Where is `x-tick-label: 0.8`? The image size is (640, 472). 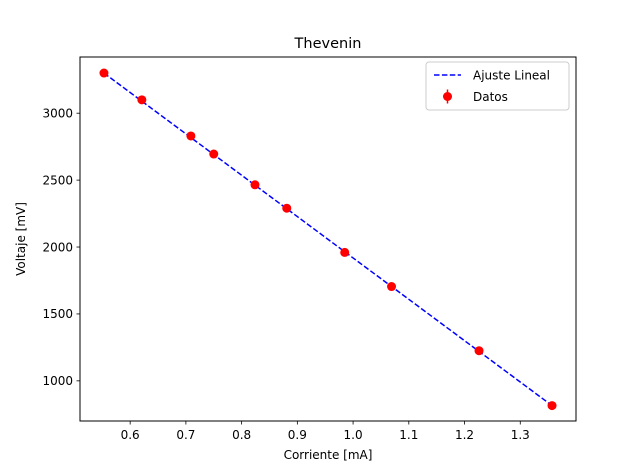 x-tick-label: 0.8 is located at coordinates (241, 435).